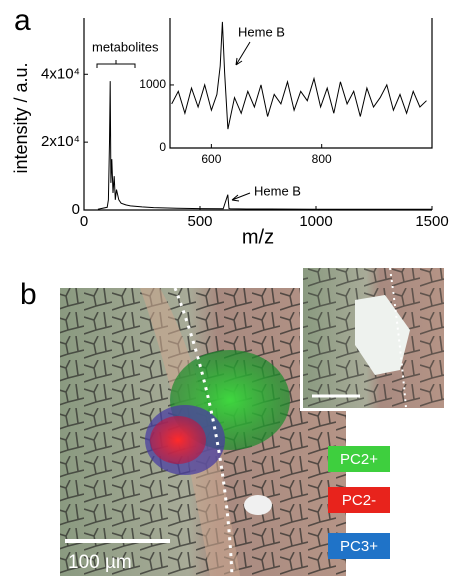  I want to click on x-tick-label: 500, so click(199, 221).